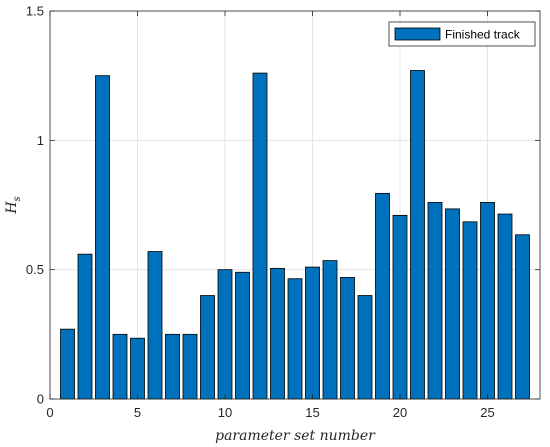  I want to click on y-tick-label-0: 0, so click(40, 399).